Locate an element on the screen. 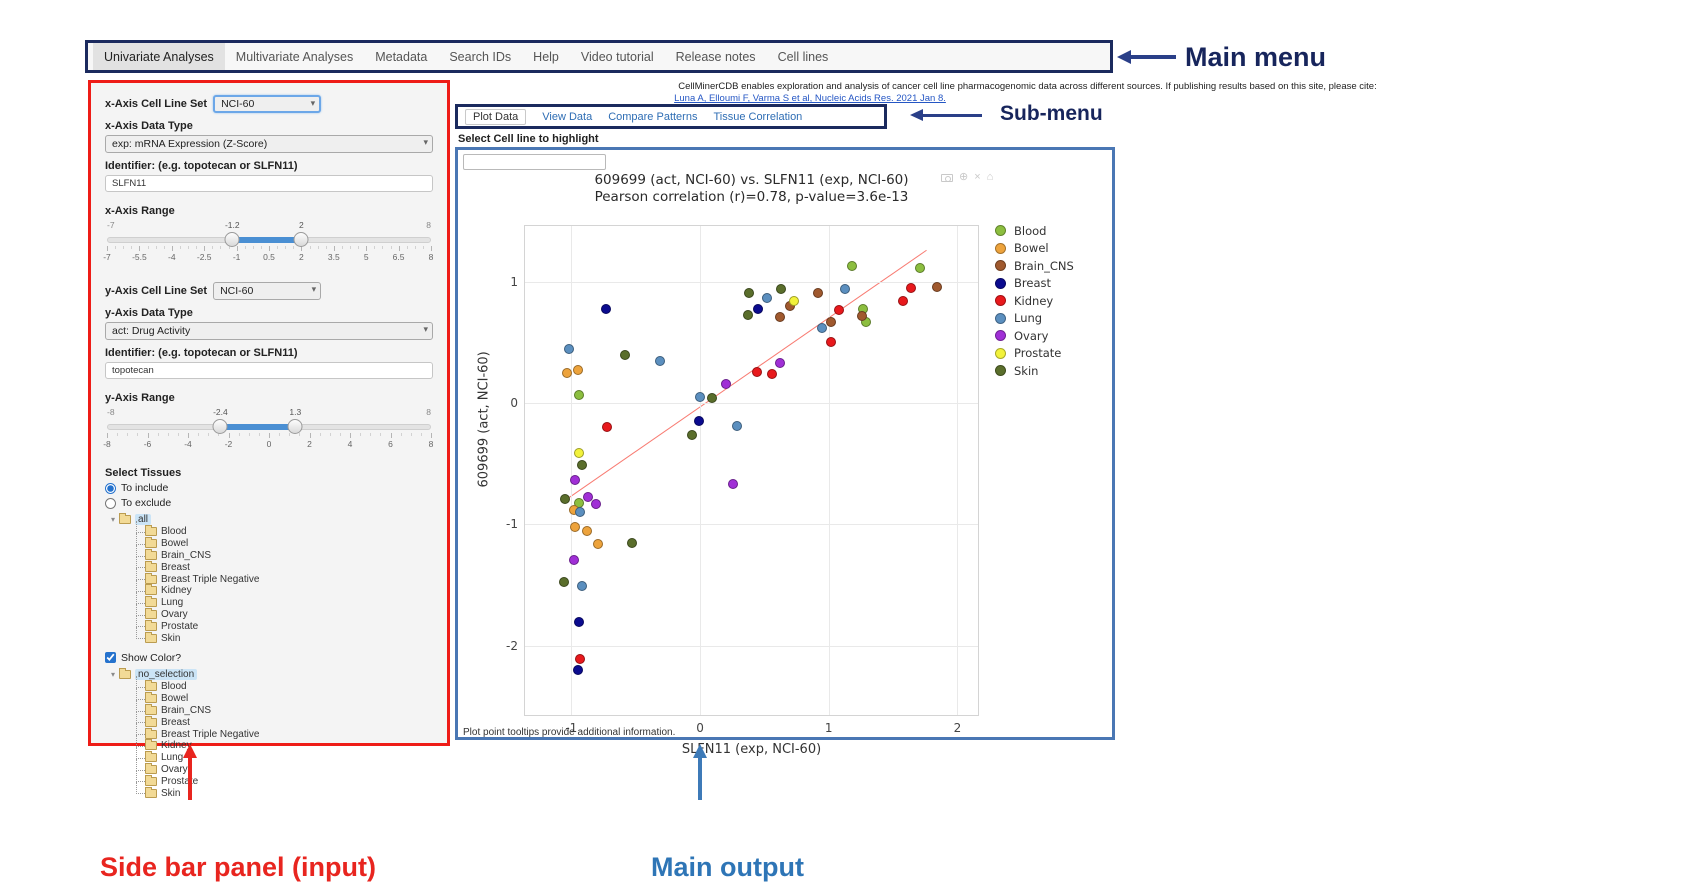 This screenshot has width=1685, height=896. zoom-icon: ⊕ is located at coordinates (964, 177).